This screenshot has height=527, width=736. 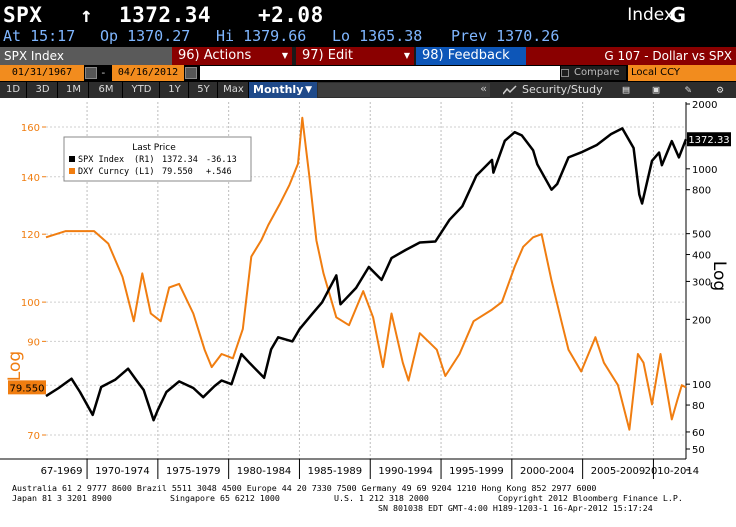 I want to click on line-chart-icon, so click(x=510, y=90).